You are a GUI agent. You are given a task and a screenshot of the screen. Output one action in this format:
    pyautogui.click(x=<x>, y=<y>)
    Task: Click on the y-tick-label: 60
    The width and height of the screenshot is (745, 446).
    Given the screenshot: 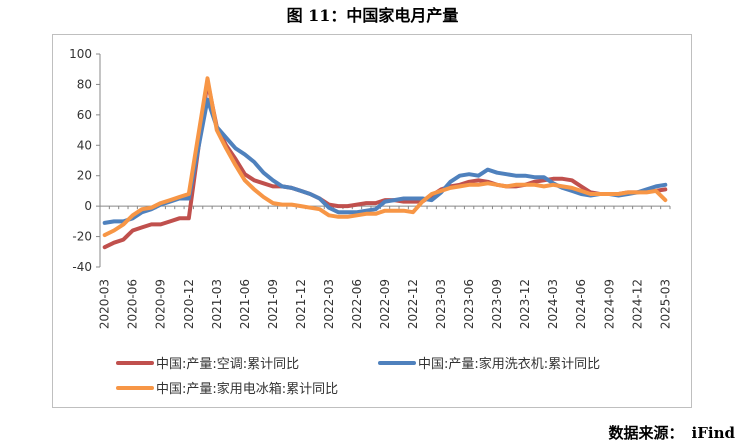 What is the action you would take?
    pyautogui.click(x=84, y=115)
    